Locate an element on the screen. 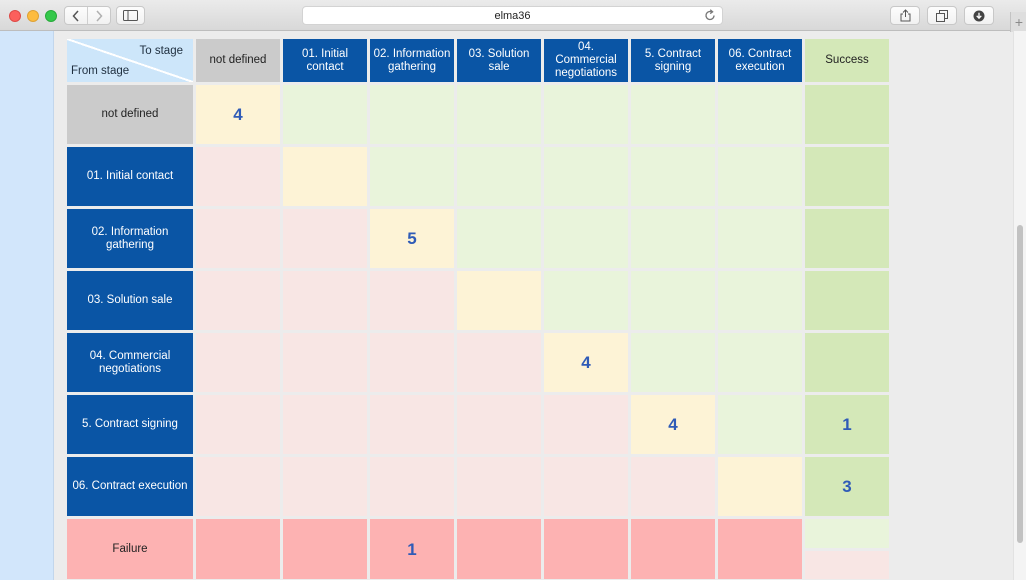  show-tabs-button is located at coordinates (942, 15).